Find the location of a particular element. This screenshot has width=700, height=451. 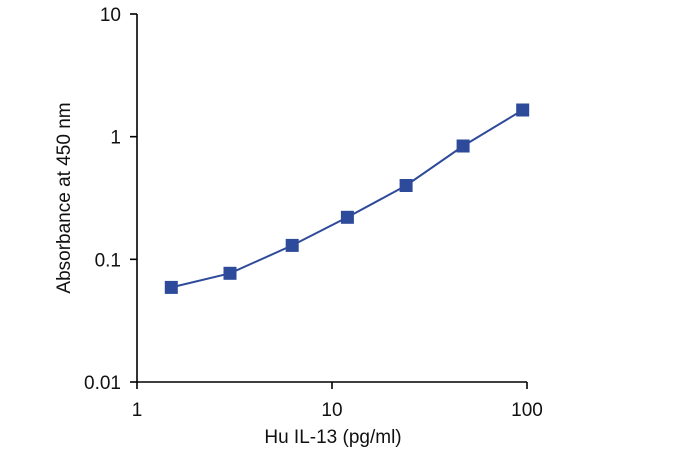

x-tick-label: 100 is located at coordinates (527, 410).